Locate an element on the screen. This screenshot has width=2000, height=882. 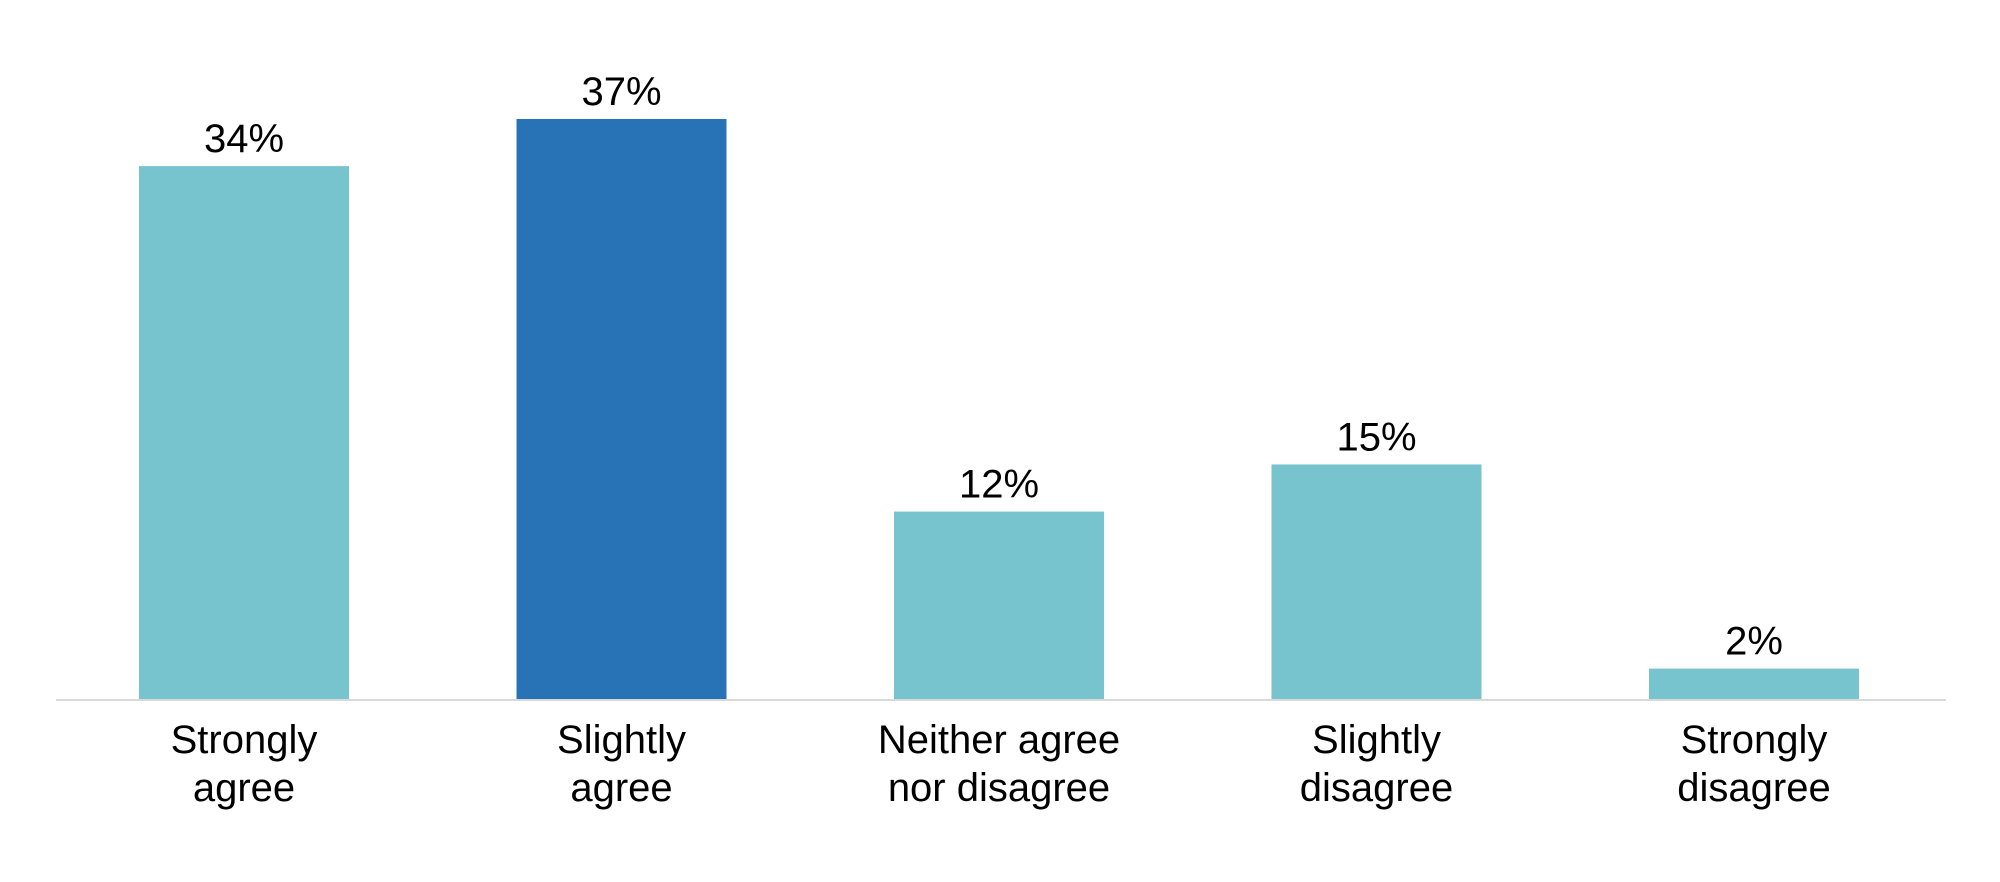
data-label-slightly-disagree: 15% is located at coordinates (1376, 437).